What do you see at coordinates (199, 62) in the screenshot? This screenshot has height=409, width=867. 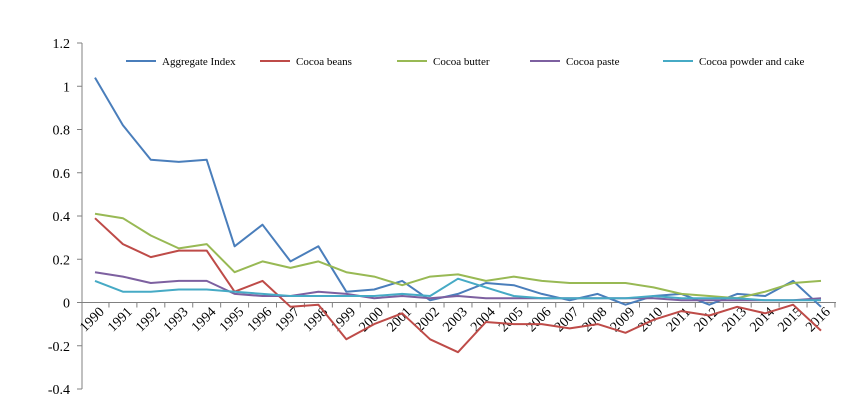 I see `legend-label: Aggregate Index` at bounding box center [199, 62].